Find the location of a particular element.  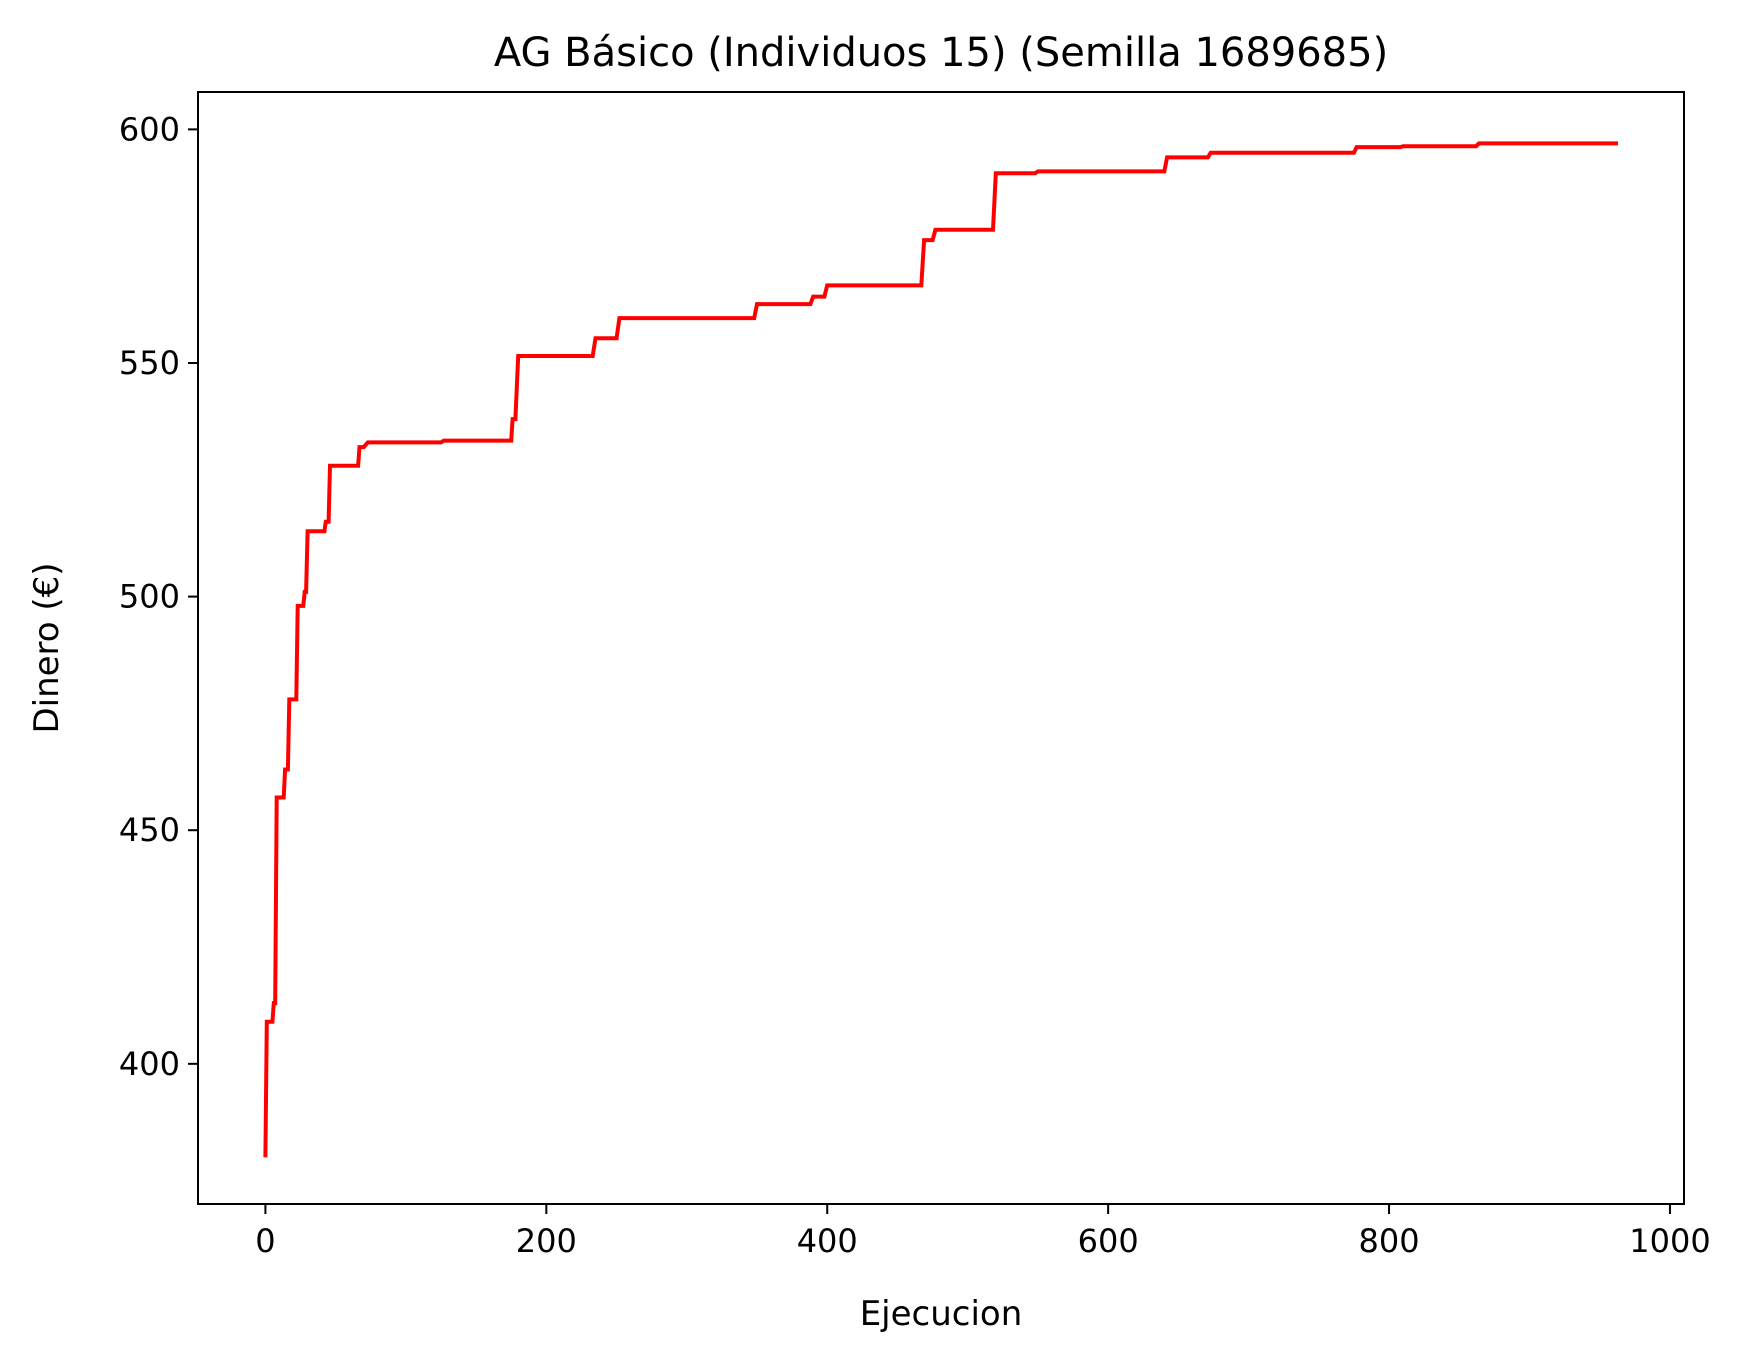

x-tick-label: 0 is located at coordinates (265, 1241).